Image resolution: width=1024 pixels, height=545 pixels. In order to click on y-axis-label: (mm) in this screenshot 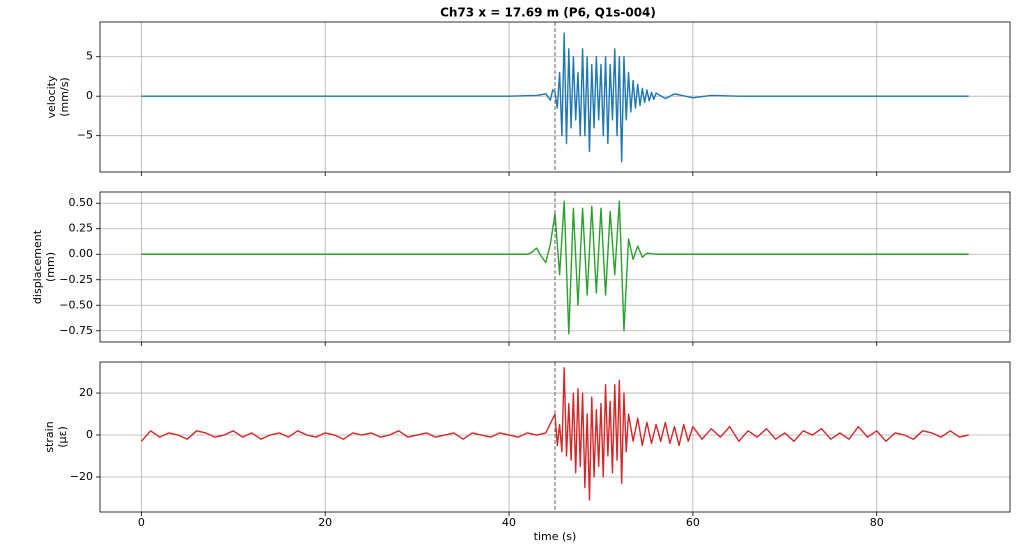, I will do `click(50, 267)`.